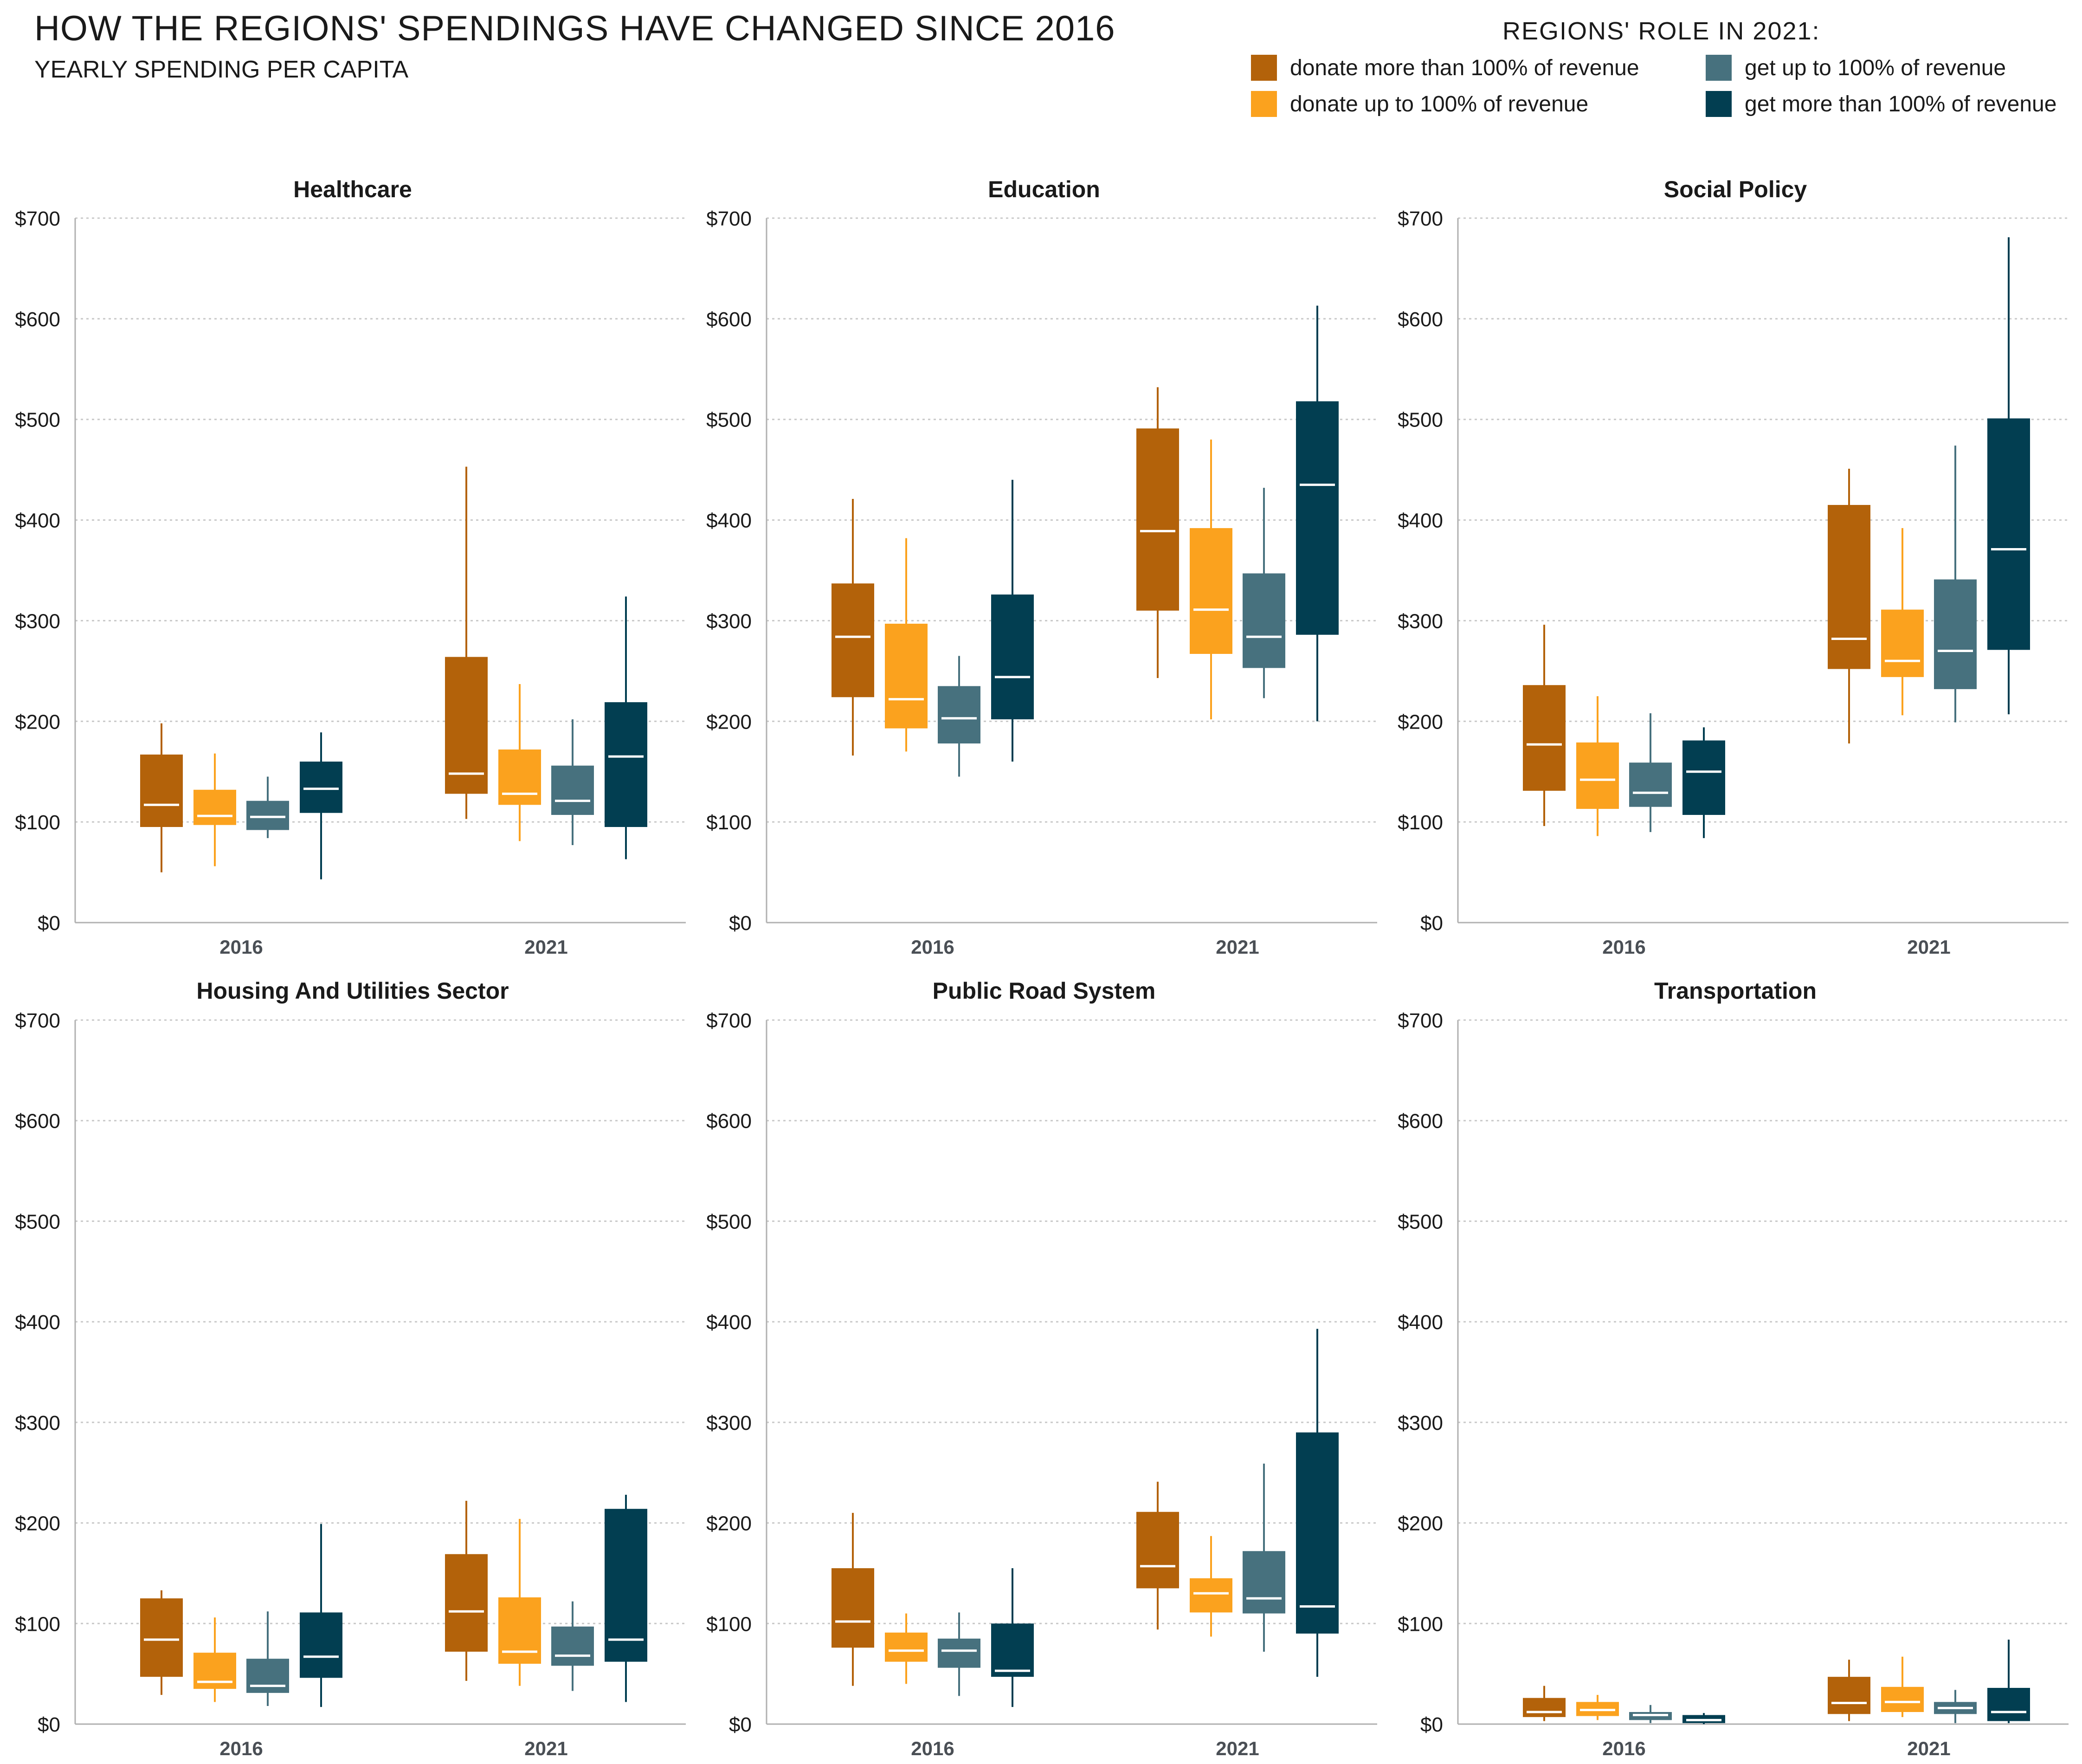 The width and height of the screenshot is (2082, 1764). I want to click on panel-title: Social Policy, so click(1736, 189).